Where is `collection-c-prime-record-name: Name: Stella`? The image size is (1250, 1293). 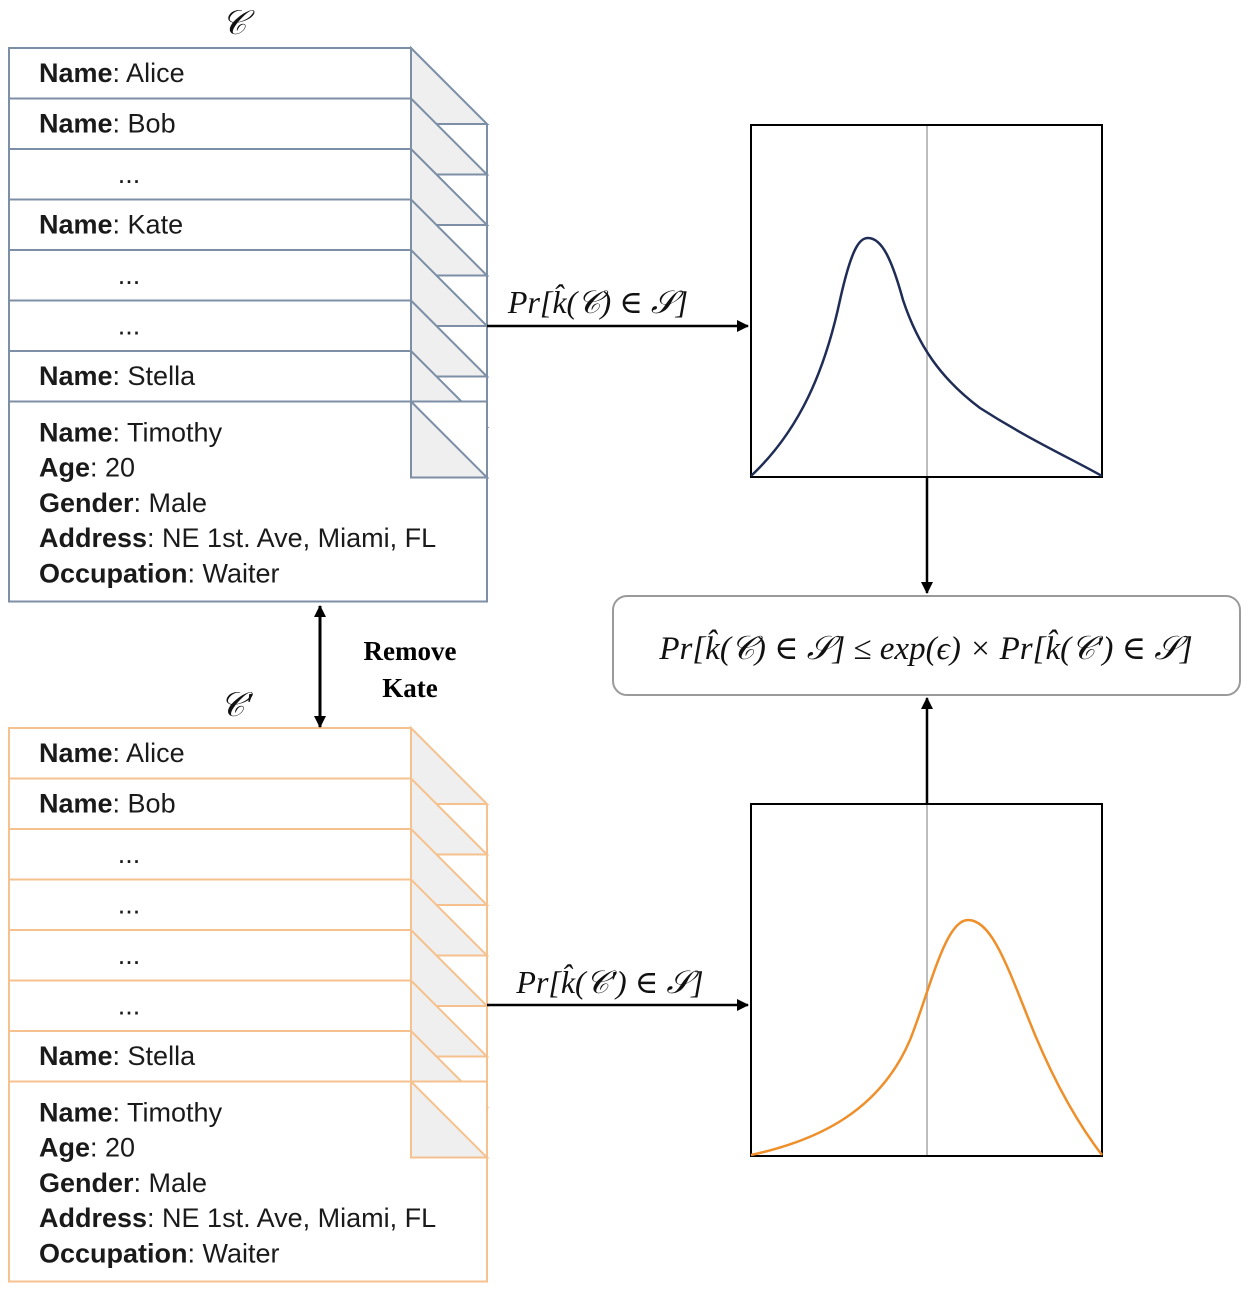
collection-c-prime-record-name: Name: Stella is located at coordinates (117, 1056).